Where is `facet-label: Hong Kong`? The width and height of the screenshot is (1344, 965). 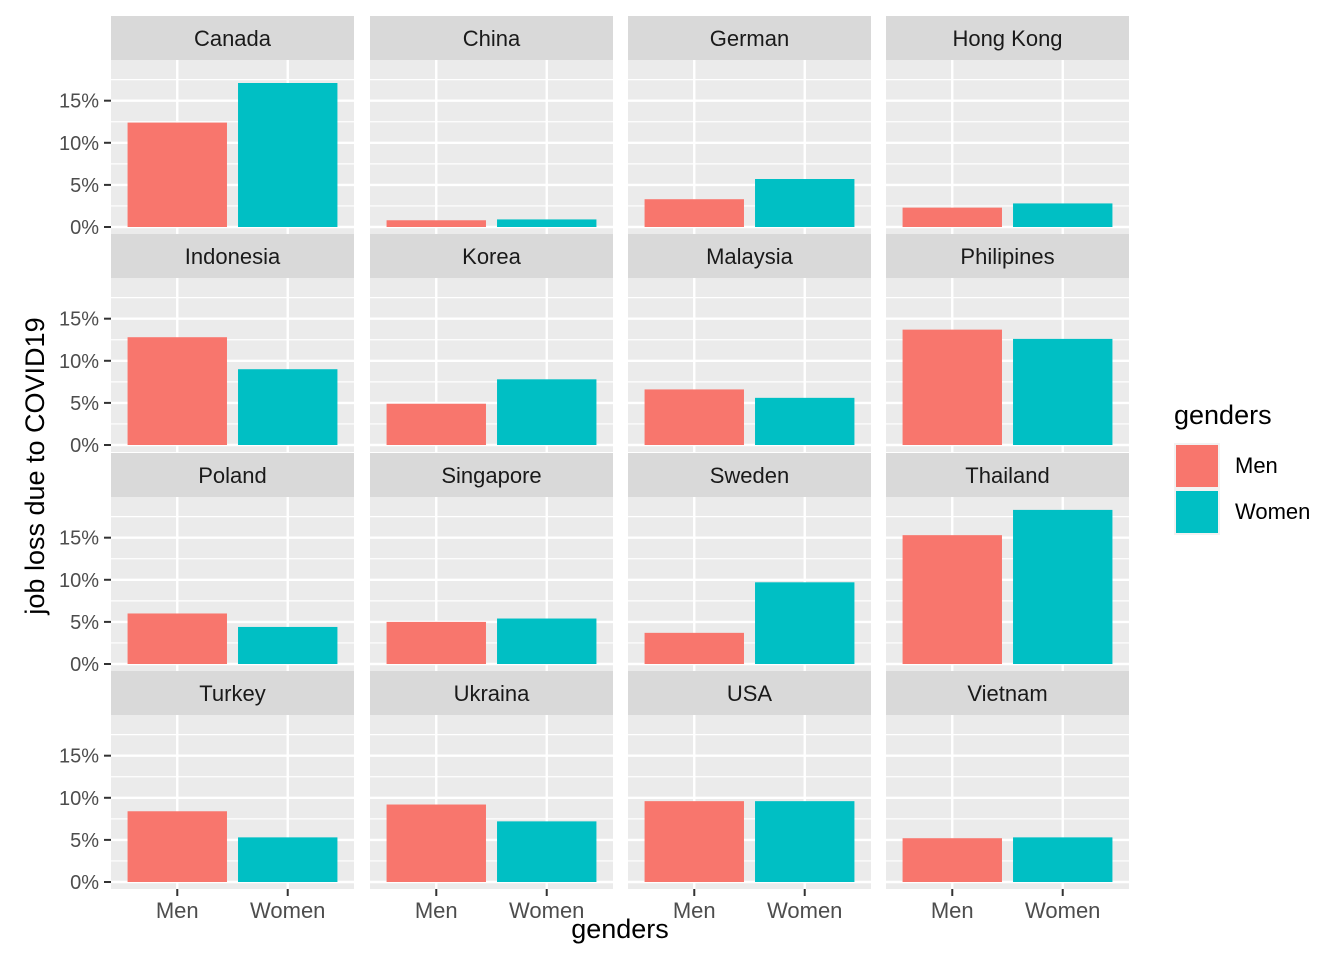
facet-label: Hong Kong is located at coordinates (1007, 38).